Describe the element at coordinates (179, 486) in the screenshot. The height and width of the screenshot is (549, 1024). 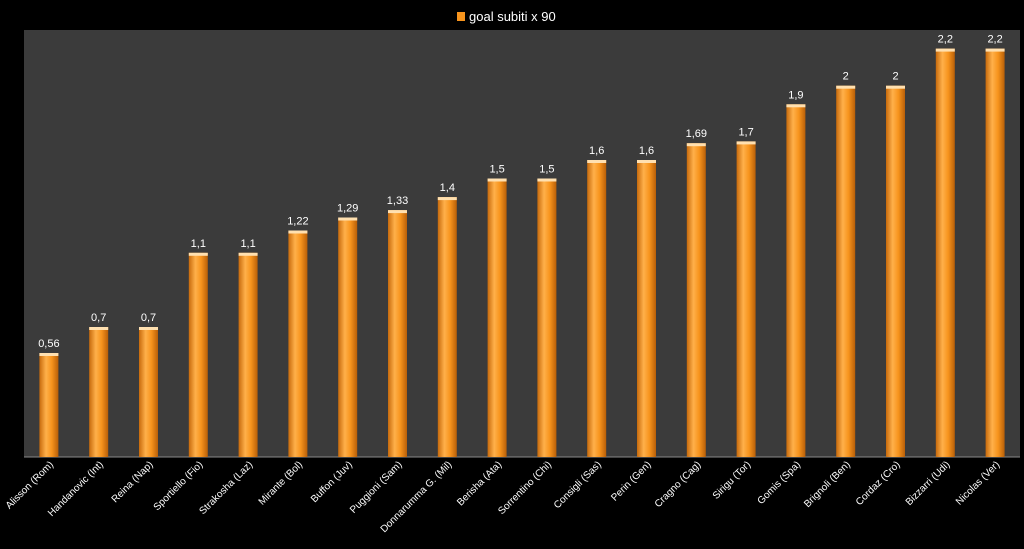
I see `category-label: Sportiello (Fio)` at that location.